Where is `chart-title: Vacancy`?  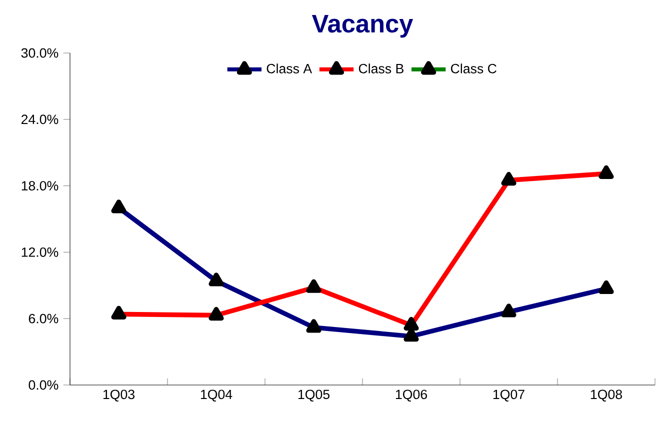
chart-title: Vacancy is located at coordinates (363, 26).